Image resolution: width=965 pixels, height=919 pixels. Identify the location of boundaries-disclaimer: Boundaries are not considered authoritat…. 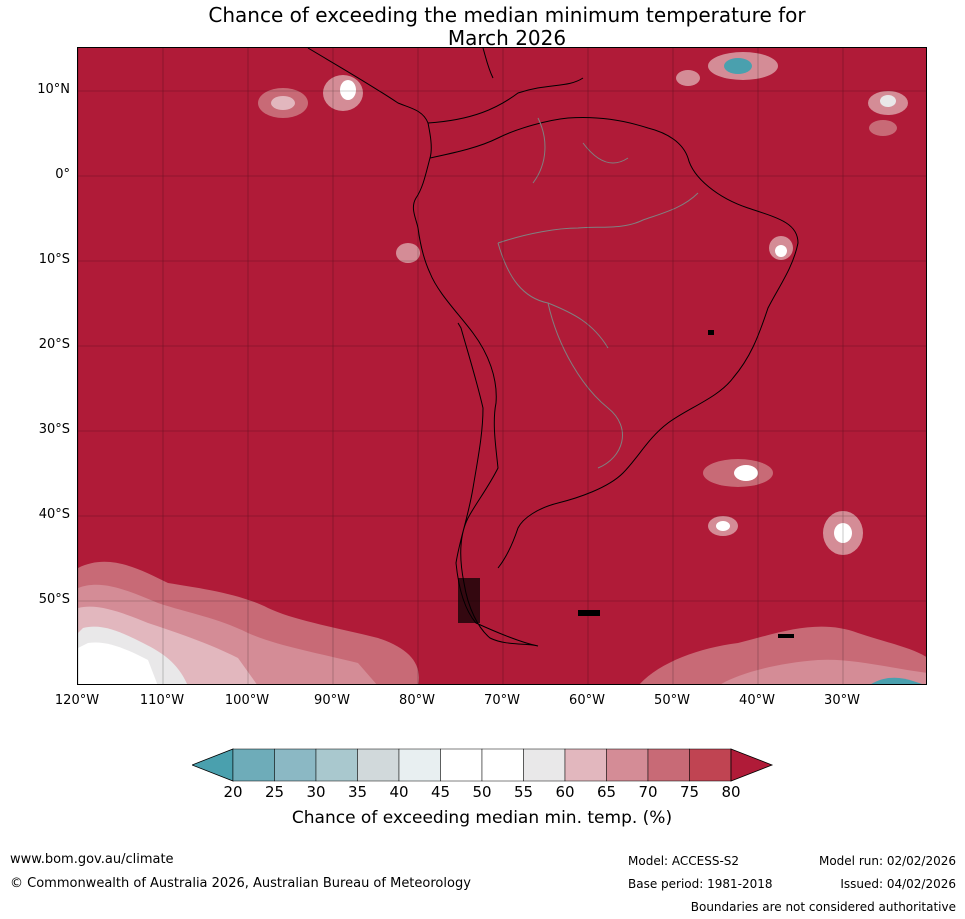
(823, 907).